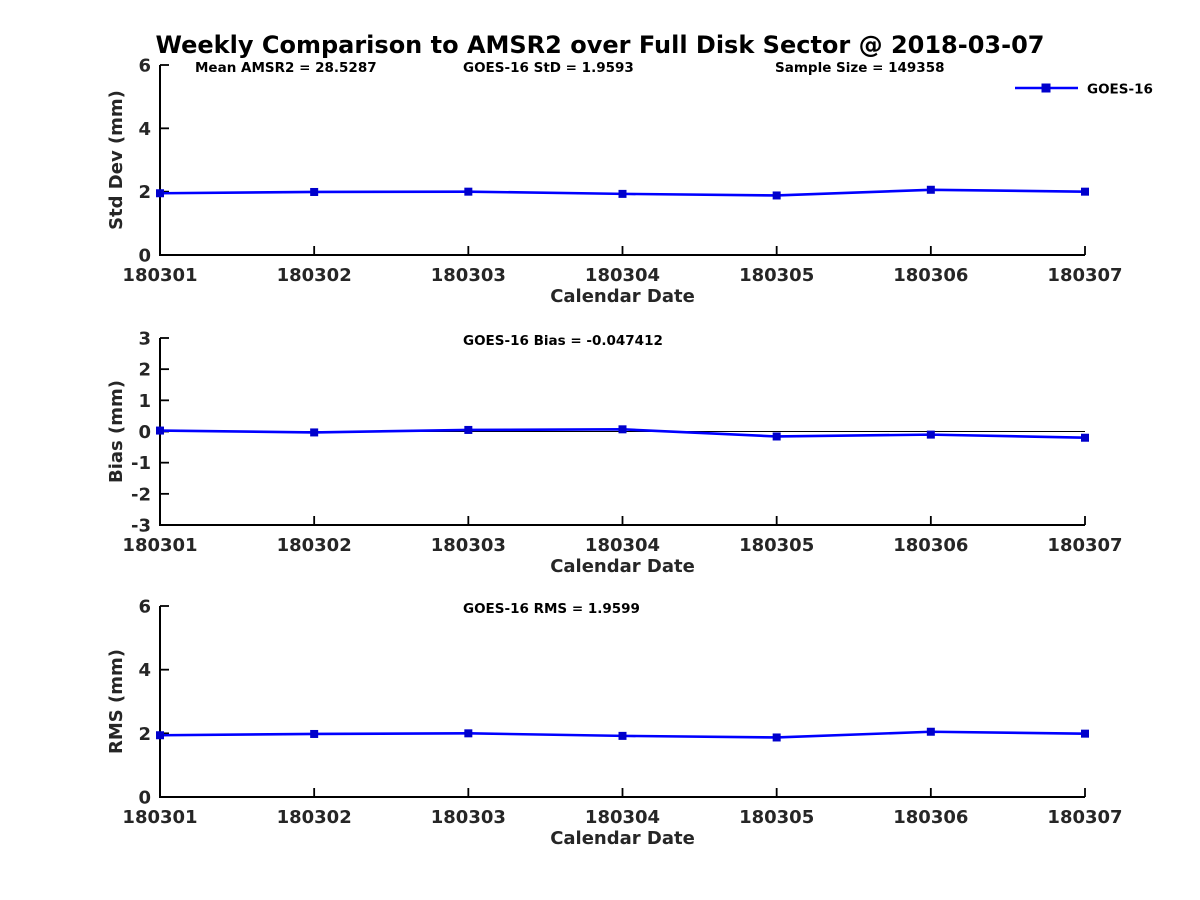 The height and width of the screenshot is (900, 1200). Describe the element at coordinates (563, 341) in the screenshot. I see `bias-annotation: GOES-16 Bias = -0.047412` at that location.